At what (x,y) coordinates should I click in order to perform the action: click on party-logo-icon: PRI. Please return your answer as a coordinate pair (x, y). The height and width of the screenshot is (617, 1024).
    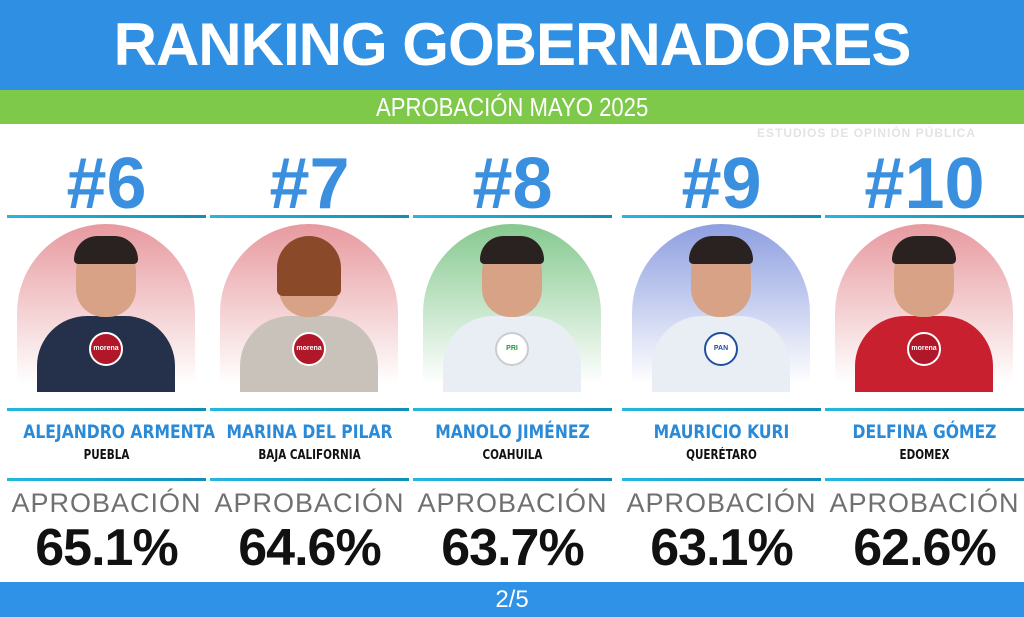
    Looking at the image, I should click on (512, 349).